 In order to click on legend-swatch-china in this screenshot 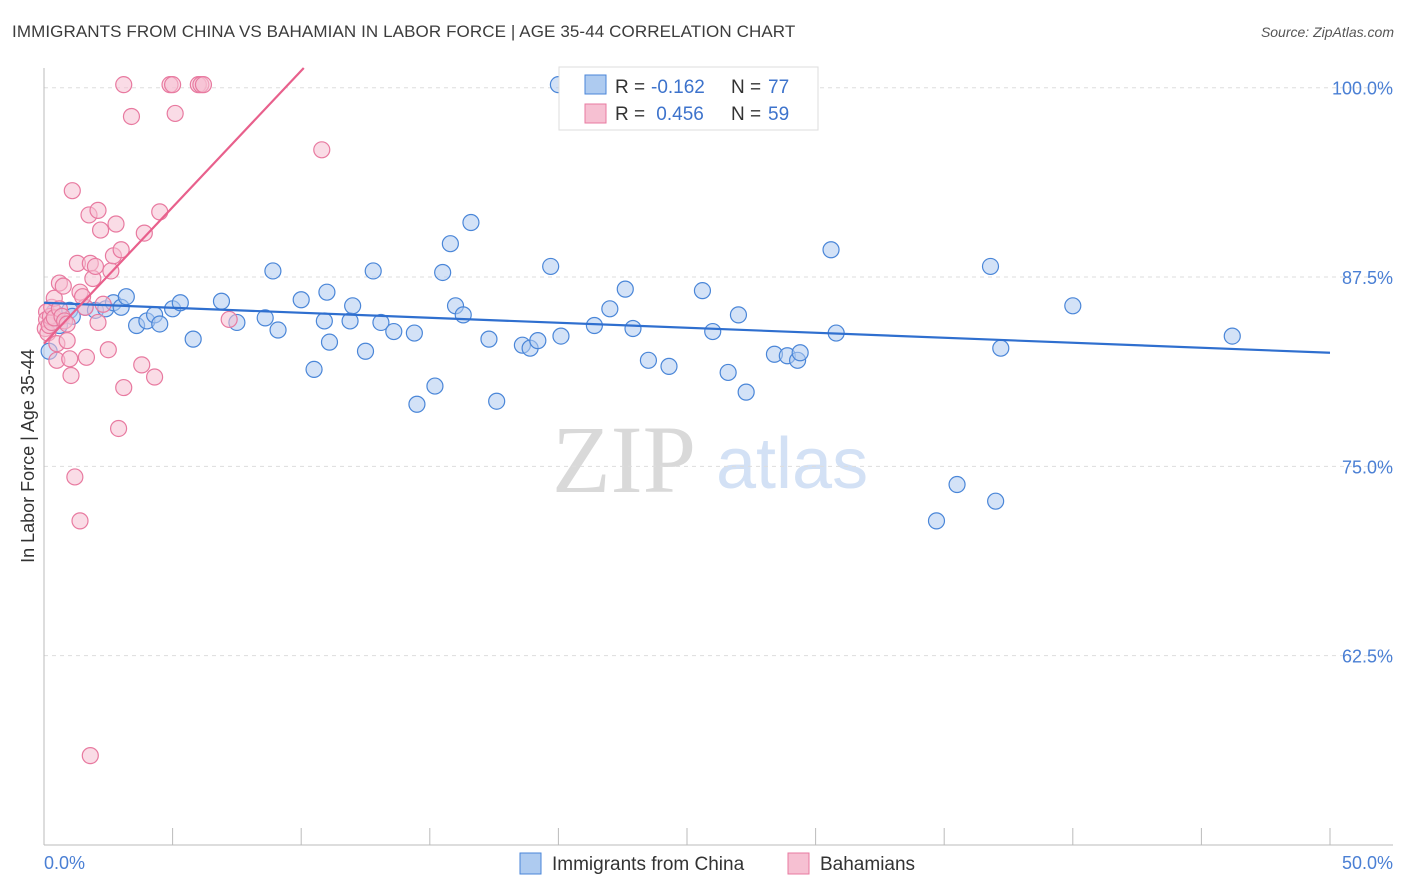, I will do `click(595, 84)`.